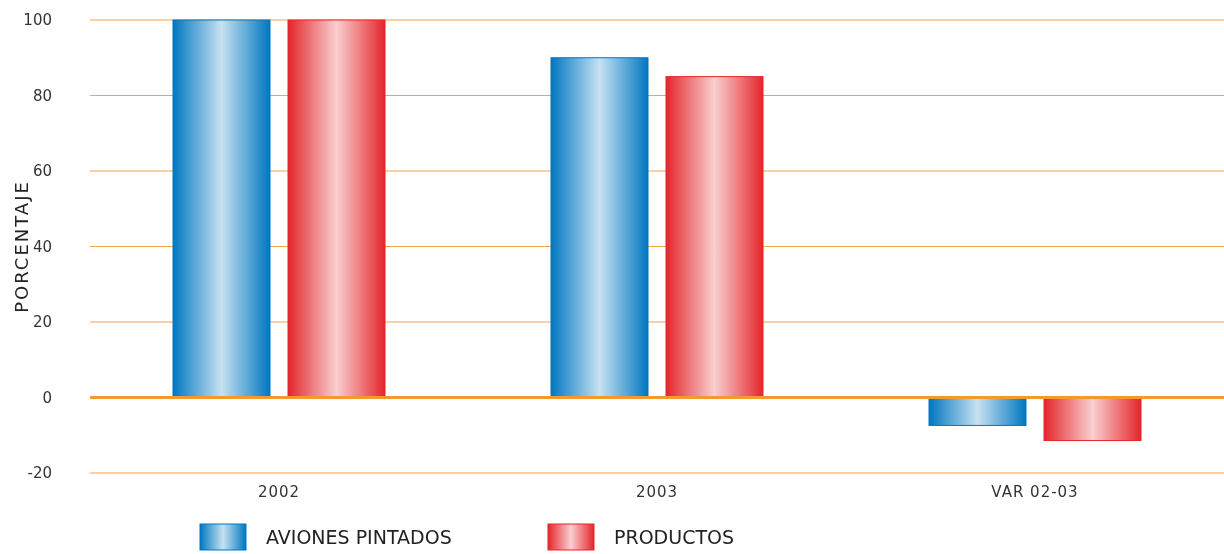 Image resolution: width=1224 pixels, height=554 pixels. Describe the element at coordinates (39, 473) in the screenshot. I see `y-tick-label: -20` at that location.